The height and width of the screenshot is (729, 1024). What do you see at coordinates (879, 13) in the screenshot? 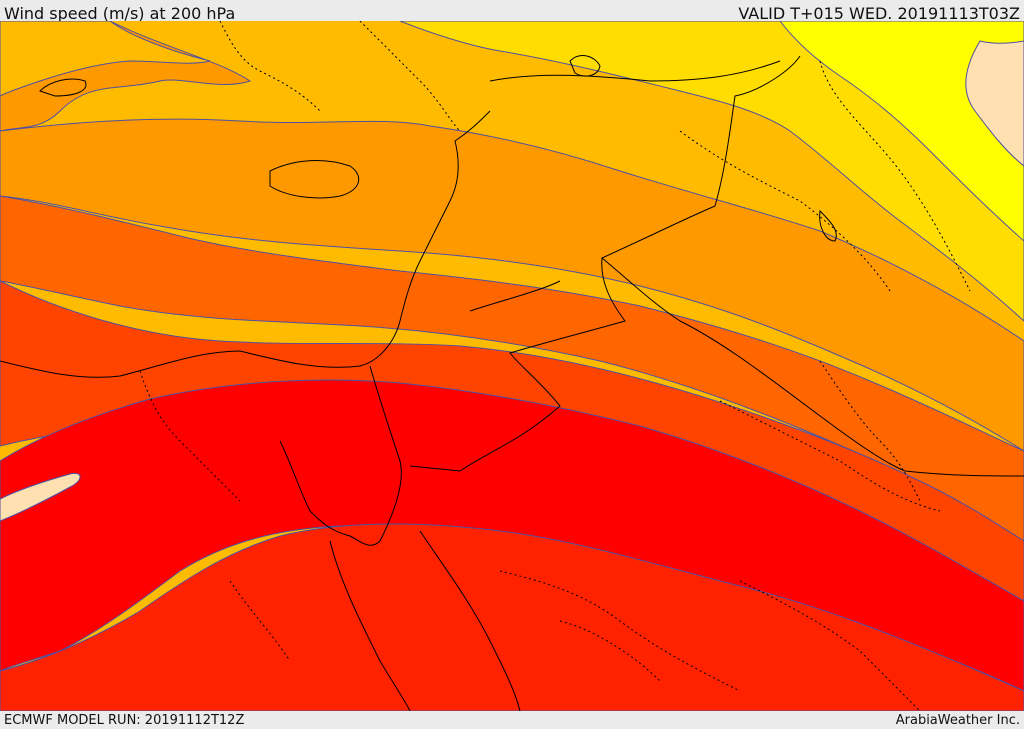
I see `valid-time: VALID T+015 WED. 20191113T03Z` at bounding box center [879, 13].